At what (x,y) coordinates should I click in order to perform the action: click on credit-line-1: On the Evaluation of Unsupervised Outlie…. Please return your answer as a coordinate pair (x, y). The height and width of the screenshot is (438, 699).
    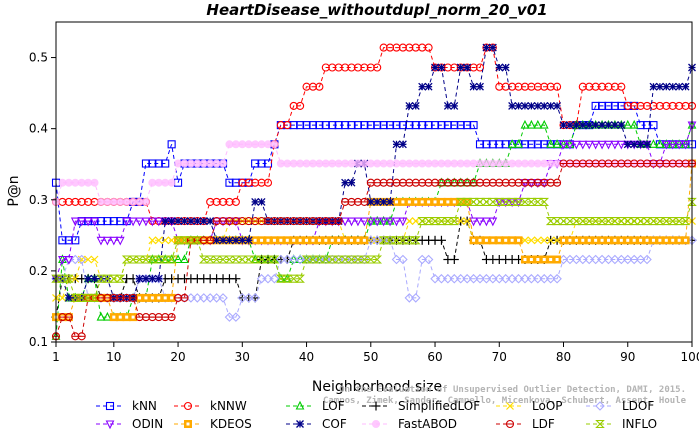
    Looking at the image, I should click on (512, 389).